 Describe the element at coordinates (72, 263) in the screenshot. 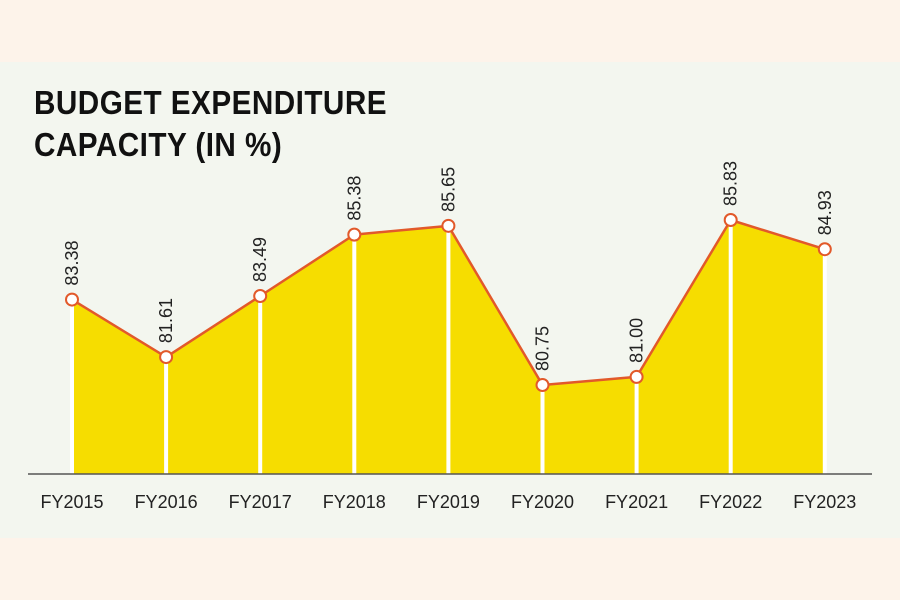

I see `data-label-fy2015: 83.38` at that location.